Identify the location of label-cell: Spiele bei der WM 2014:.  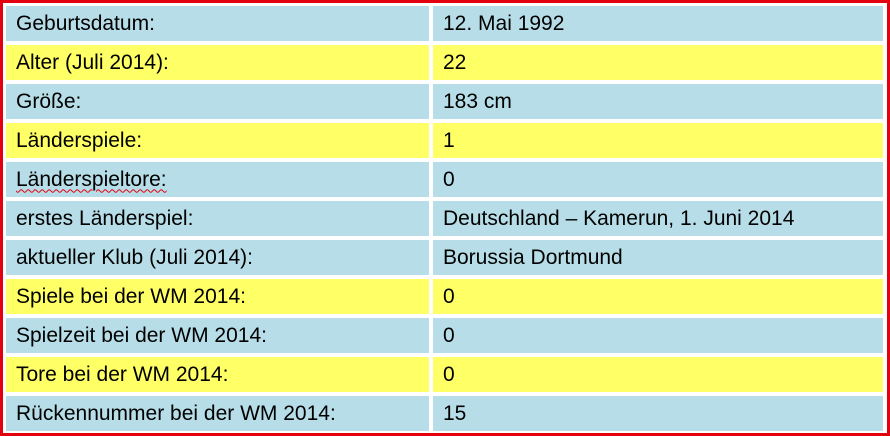
(217, 296).